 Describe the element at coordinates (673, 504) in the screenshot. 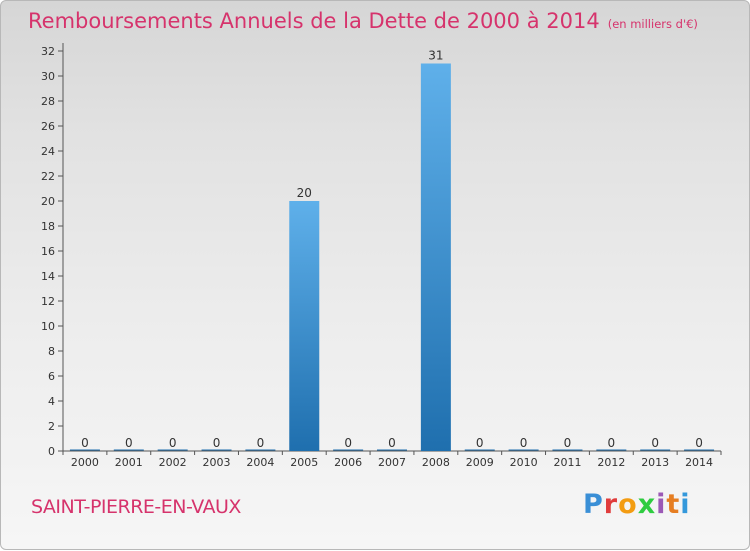

I see `logo-letter: t` at that location.